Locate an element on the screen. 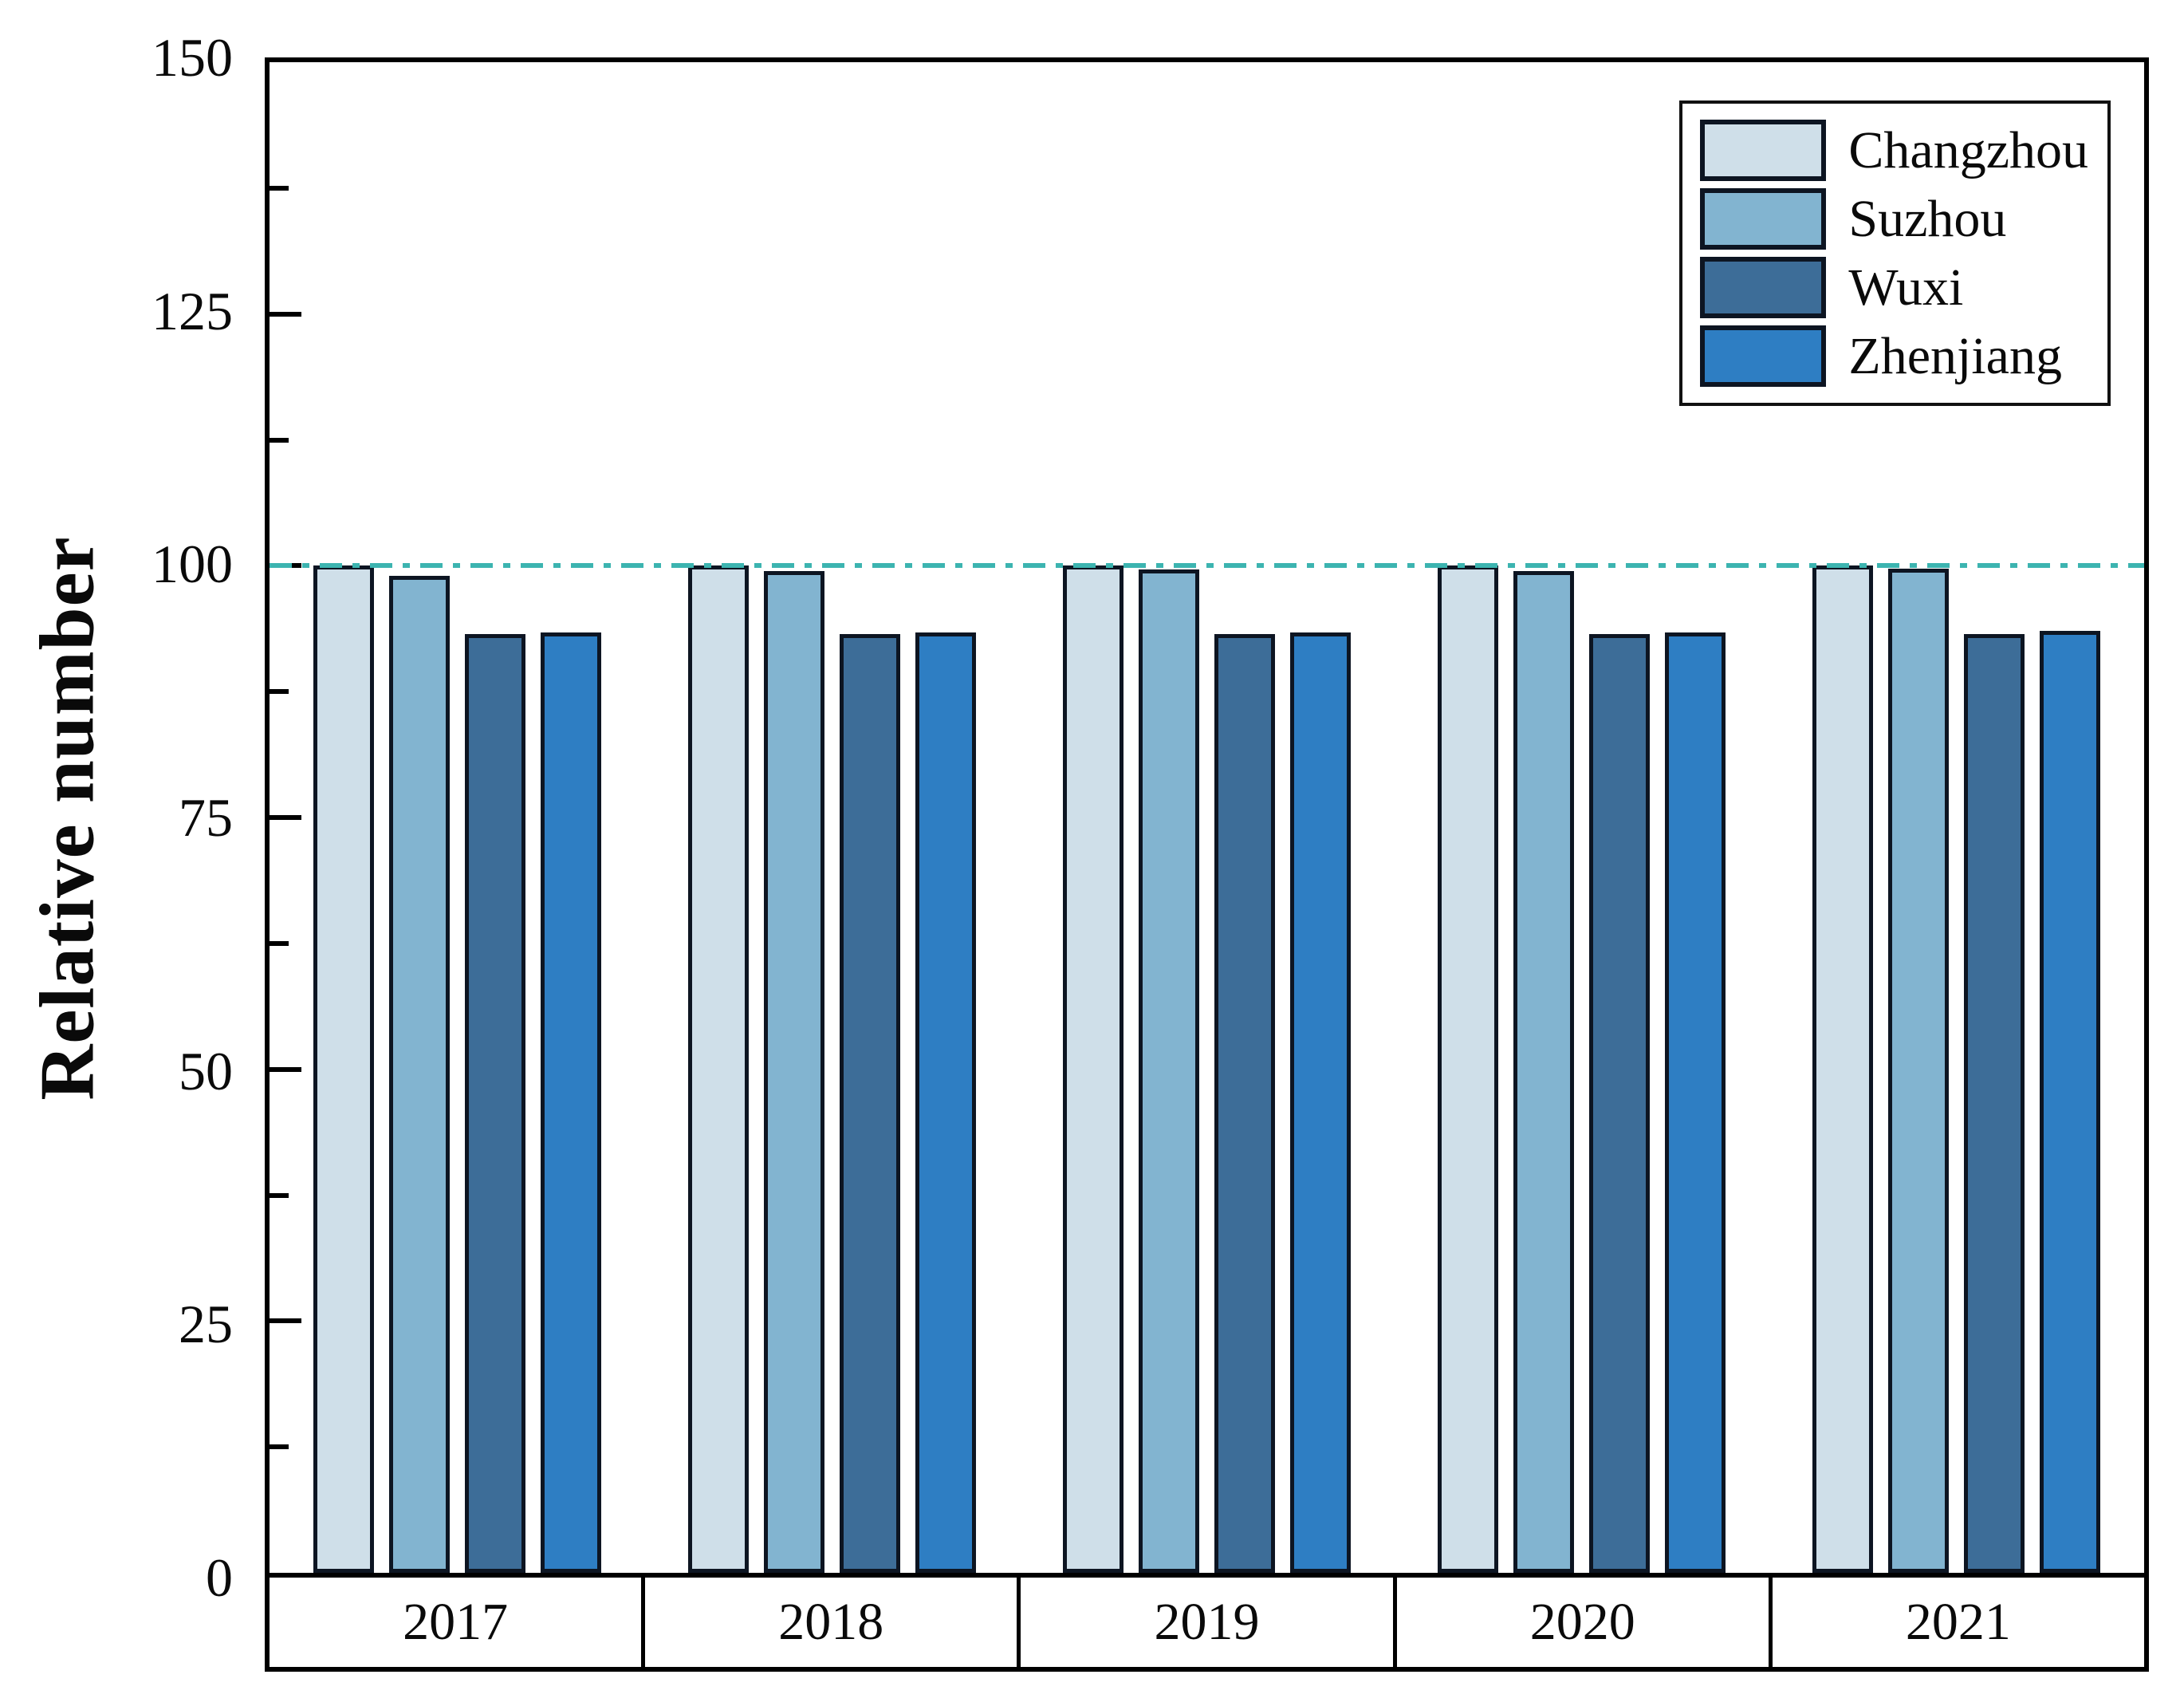 The image size is (2184, 1706). bar-wuxi-2018 is located at coordinates (869, 1103).